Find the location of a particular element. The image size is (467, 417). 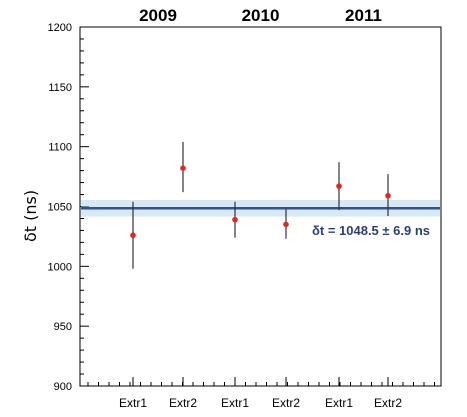

year-group-label: 2010 is located at coordinates (261, 15).